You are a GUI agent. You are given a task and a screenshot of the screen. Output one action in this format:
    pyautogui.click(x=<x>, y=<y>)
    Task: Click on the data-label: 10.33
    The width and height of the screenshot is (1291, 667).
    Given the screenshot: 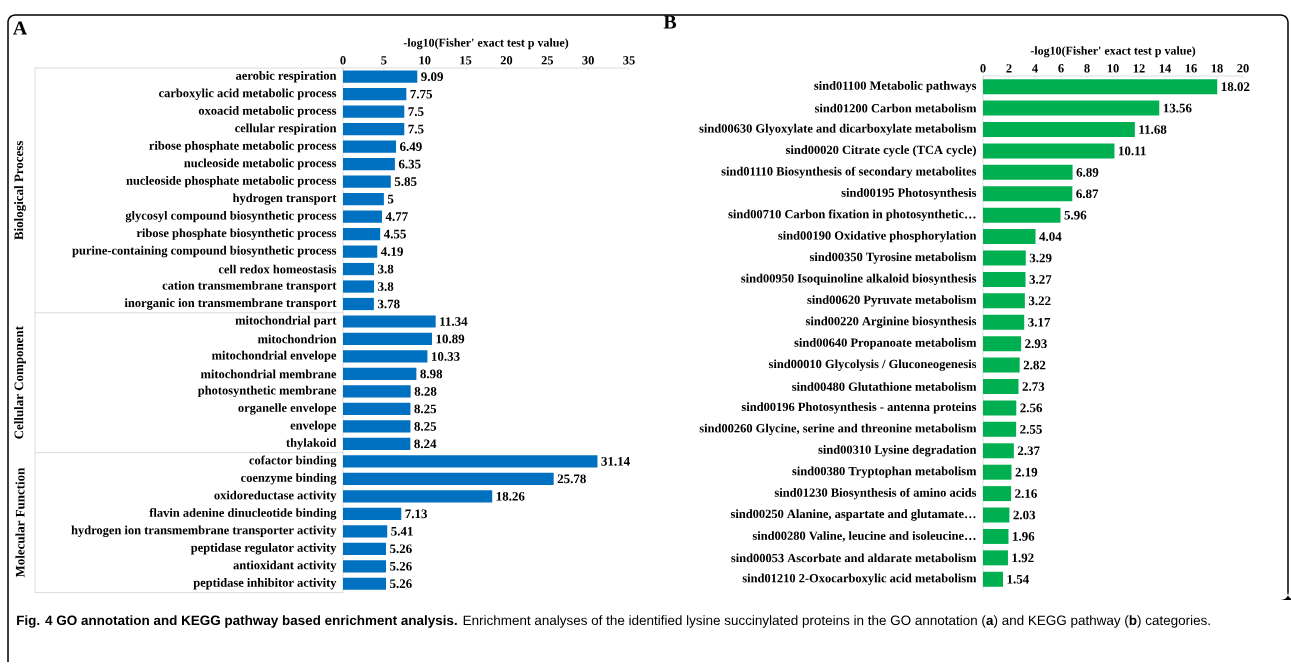 What is the action you would take?
    pyautogui.click(x=445, y=356)
    